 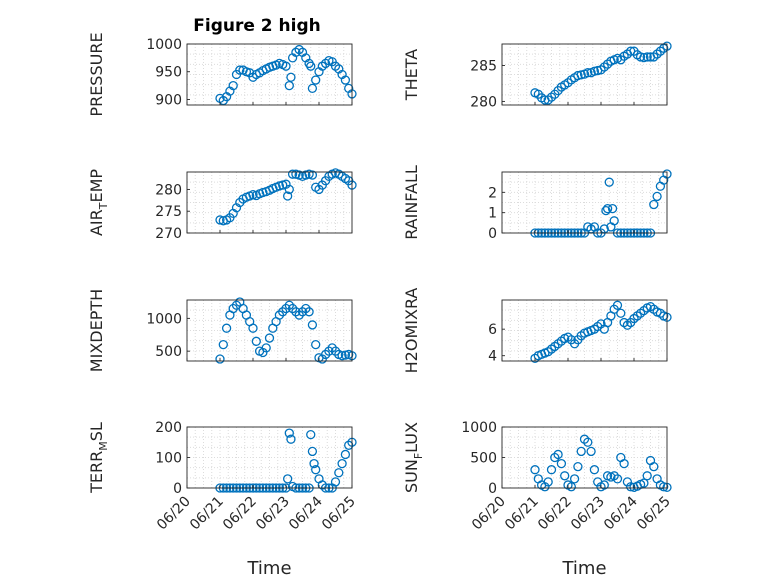 I want to click on y-tick-label: 285, so click(x=483, y=67).